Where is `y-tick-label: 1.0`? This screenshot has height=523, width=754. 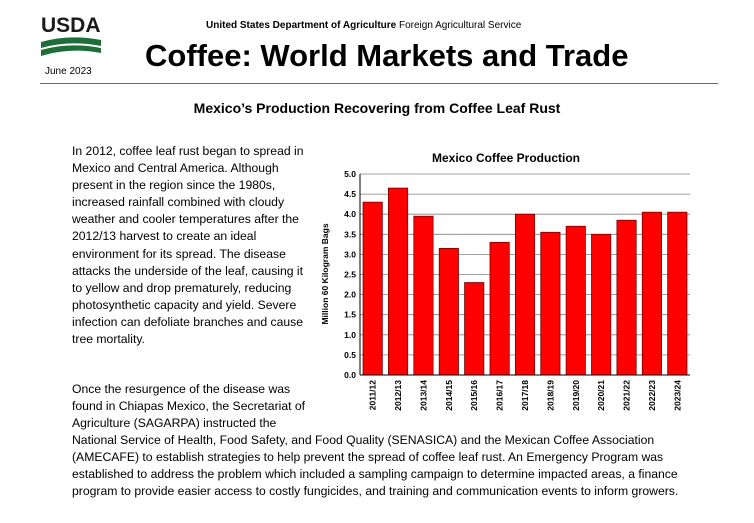
y-tick-label: 1.0 is located at coordinates (350, 335).